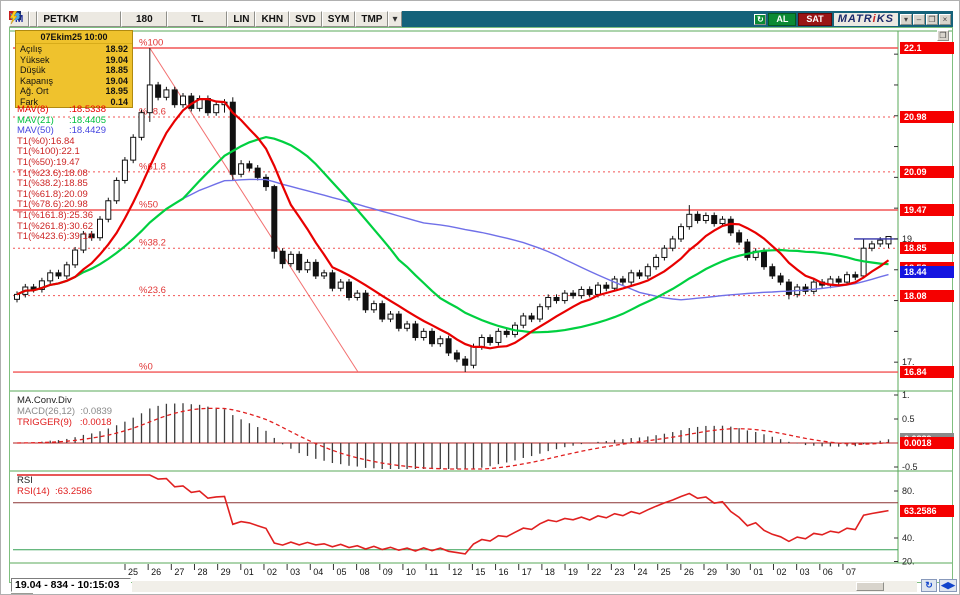 The height and width of the screenshot is (595, 960). I want to click on time-tick-label: 18, so click(550, 572).